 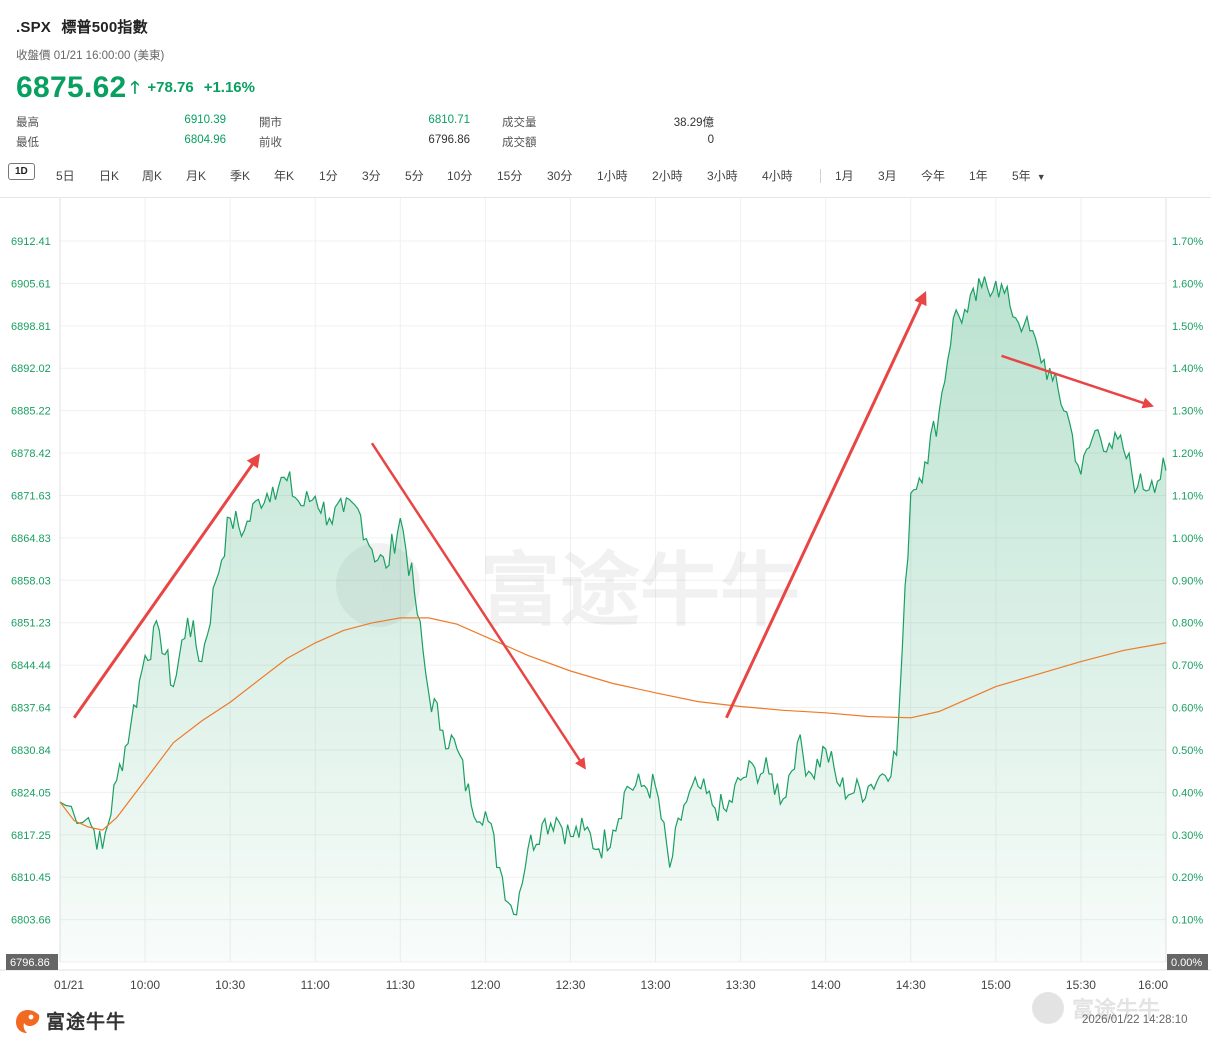 I want to click on toolbar-divider, so click(x=820, y=176).